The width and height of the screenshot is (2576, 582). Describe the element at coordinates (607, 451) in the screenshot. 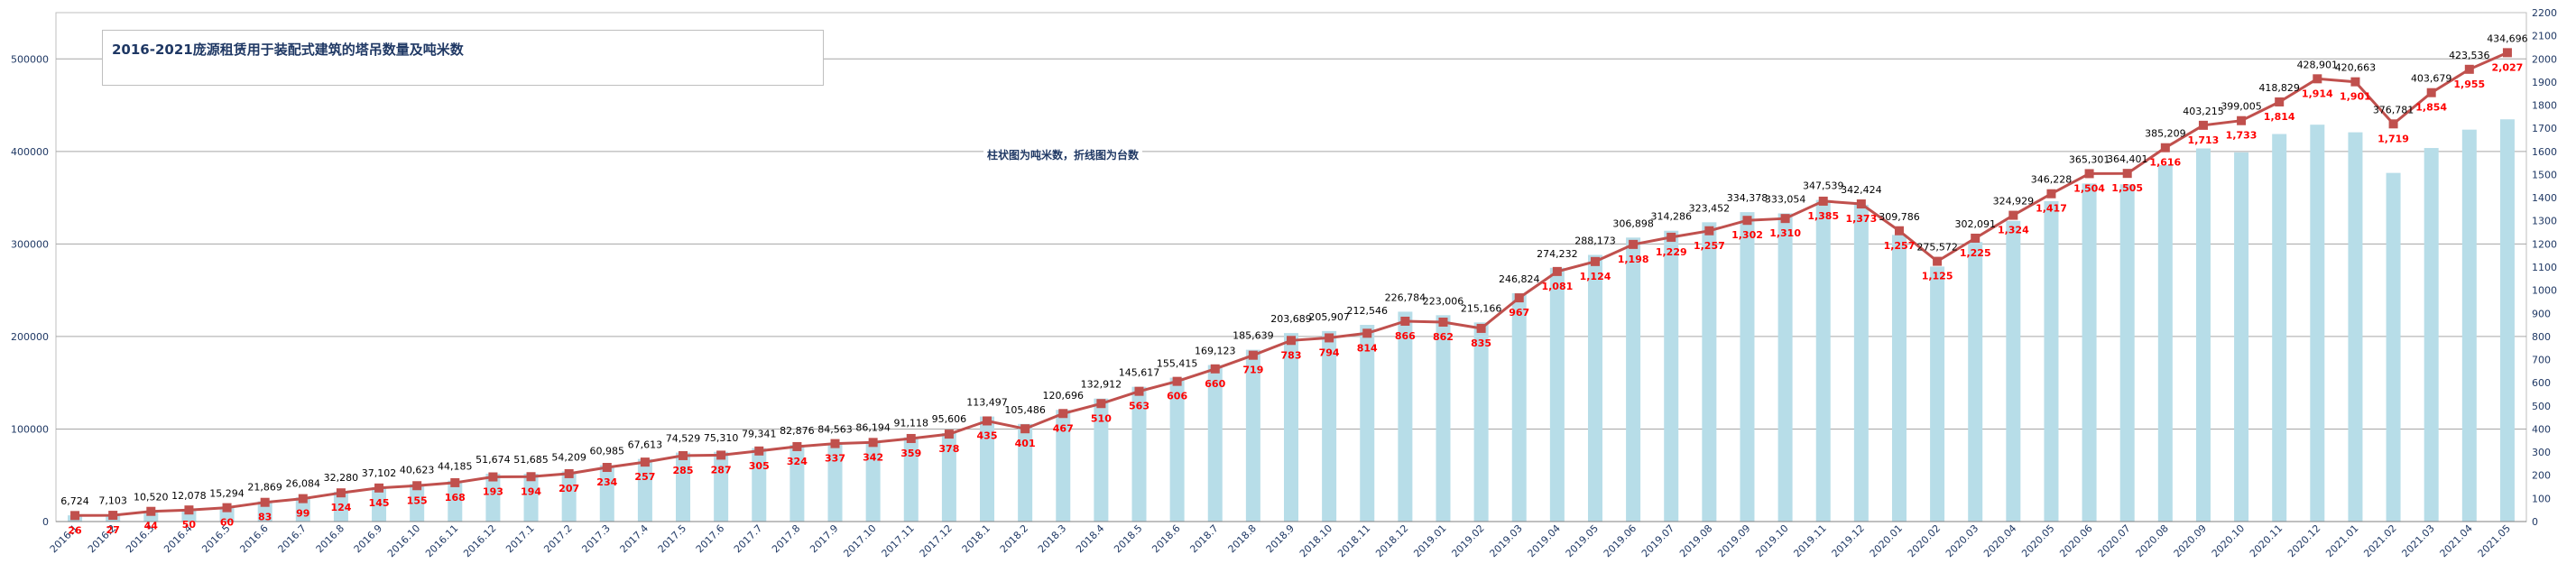

I see `bar-value-label: 60,985` at that location.